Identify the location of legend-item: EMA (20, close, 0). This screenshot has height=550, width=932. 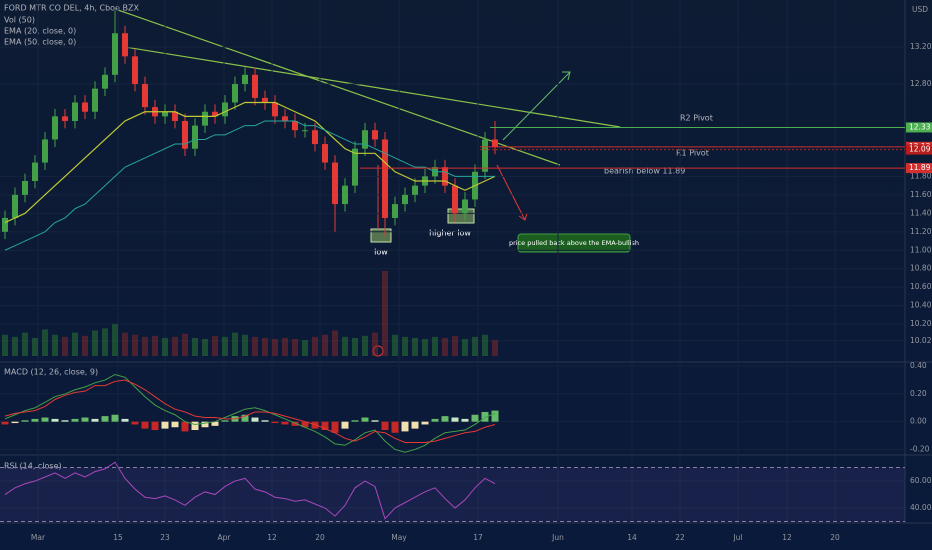
(40, 31).